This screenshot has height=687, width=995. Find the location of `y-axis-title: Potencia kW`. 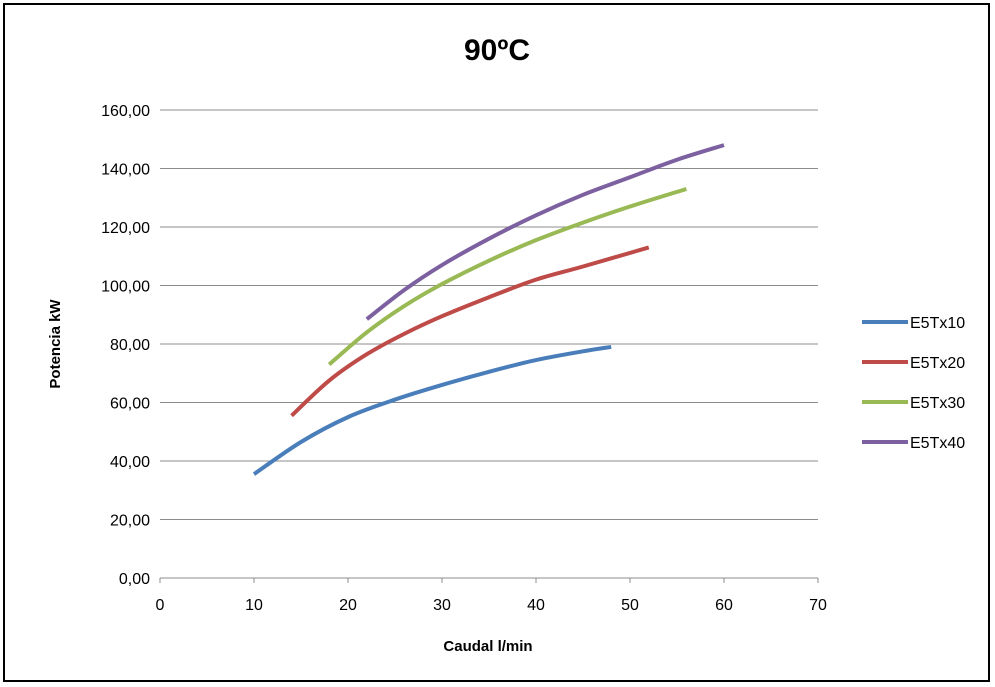

y-axis-title: Potencia kW is located at coordinates (55, 344).